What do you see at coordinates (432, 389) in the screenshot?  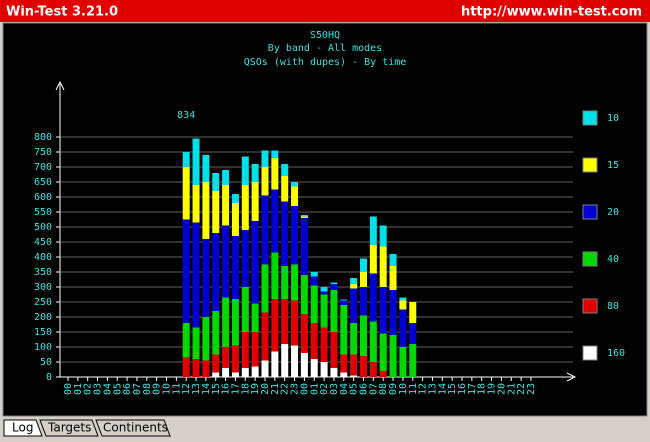 I see `x-tick-label: 13` at bounding box center [432, 389].